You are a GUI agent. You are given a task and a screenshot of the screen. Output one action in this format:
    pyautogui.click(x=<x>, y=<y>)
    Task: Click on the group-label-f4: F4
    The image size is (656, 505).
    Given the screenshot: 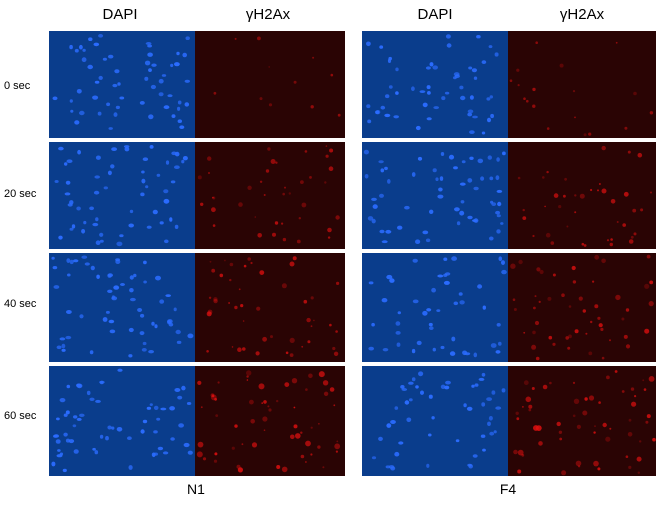 What is the action you would take?
    pyautogui.click(x=508, y=489)
    